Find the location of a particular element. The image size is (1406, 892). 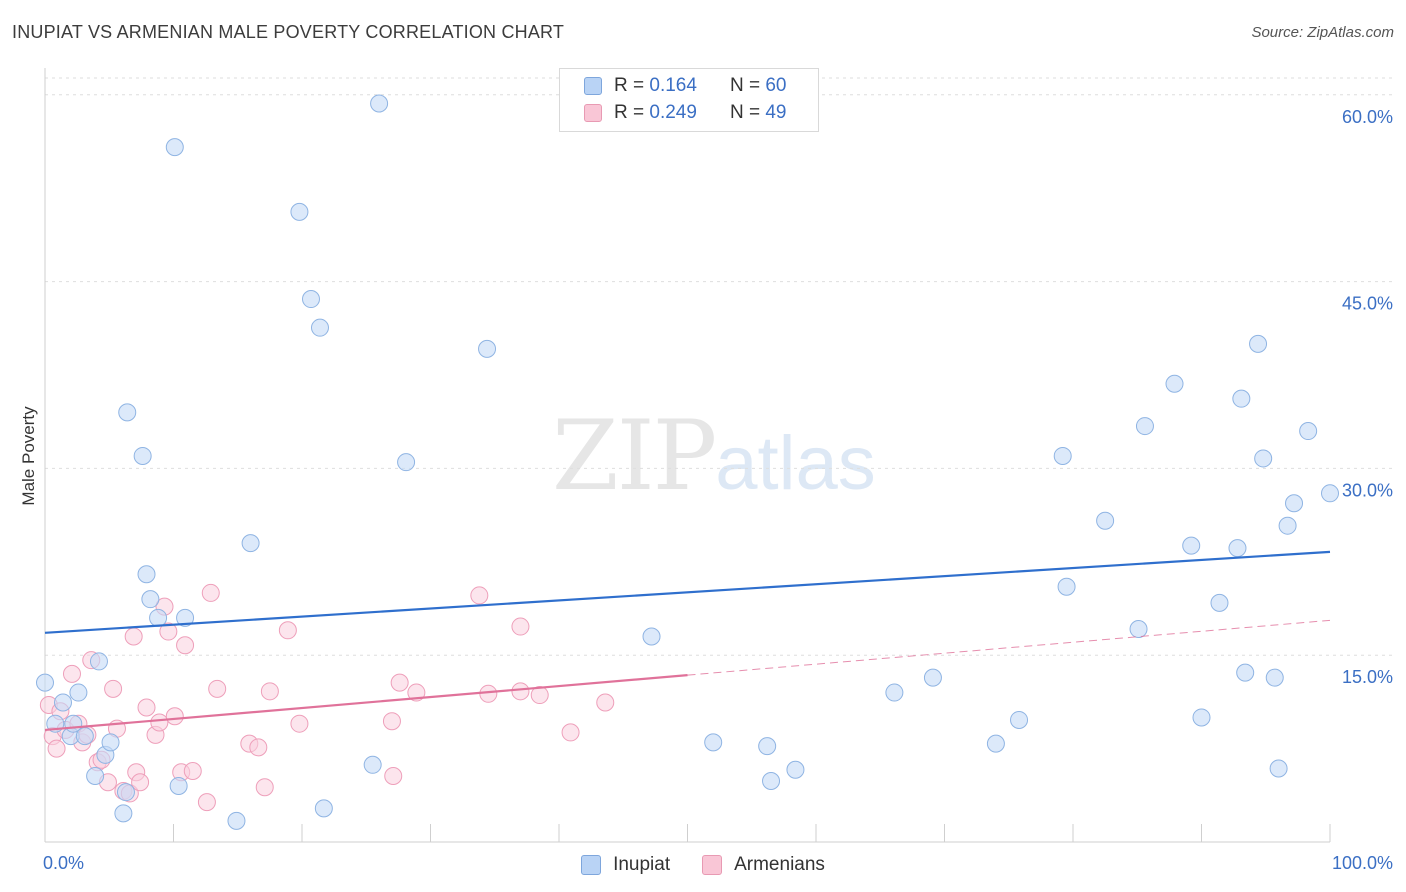

series-legend-armenians: Armenians is located at coordinates (763, 865).